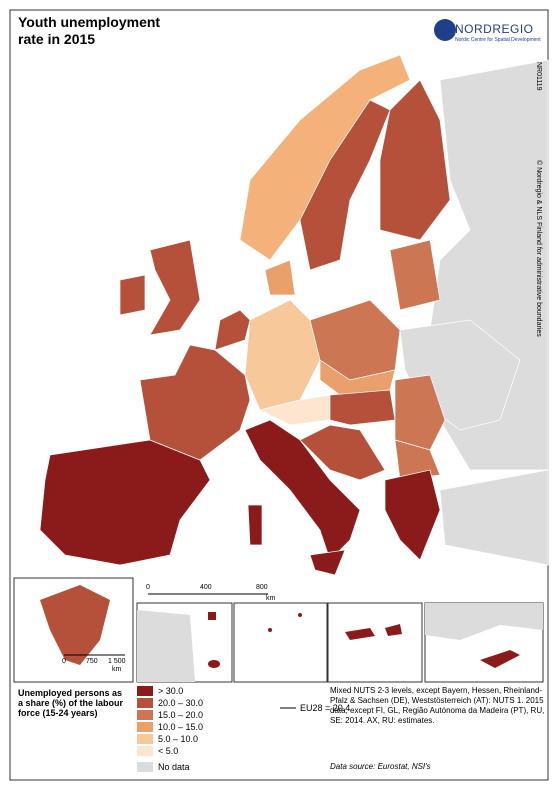 This screenshot has height=788, width=558. I want to click on sardinia, so click(255, 525).